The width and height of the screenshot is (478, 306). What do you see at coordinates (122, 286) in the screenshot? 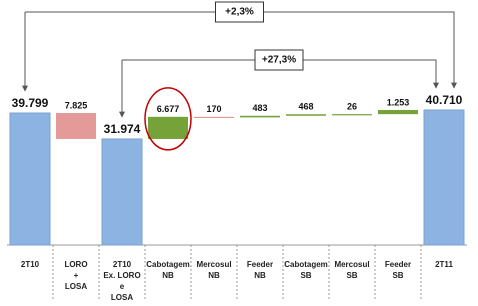
I see `category-label: e` at bounding box center [122, 286].